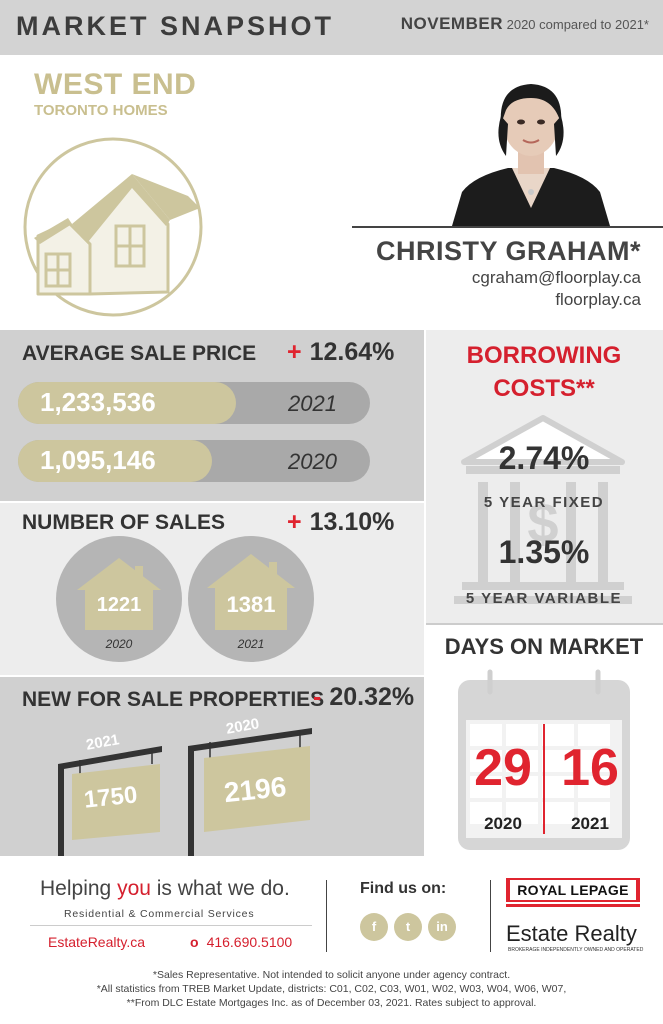 The image size is (663, 1024). What do you see at coordinates (403, 888) in the screenshot?
I see `find-us-label: Find us on:` at bounding box center [403, 888].